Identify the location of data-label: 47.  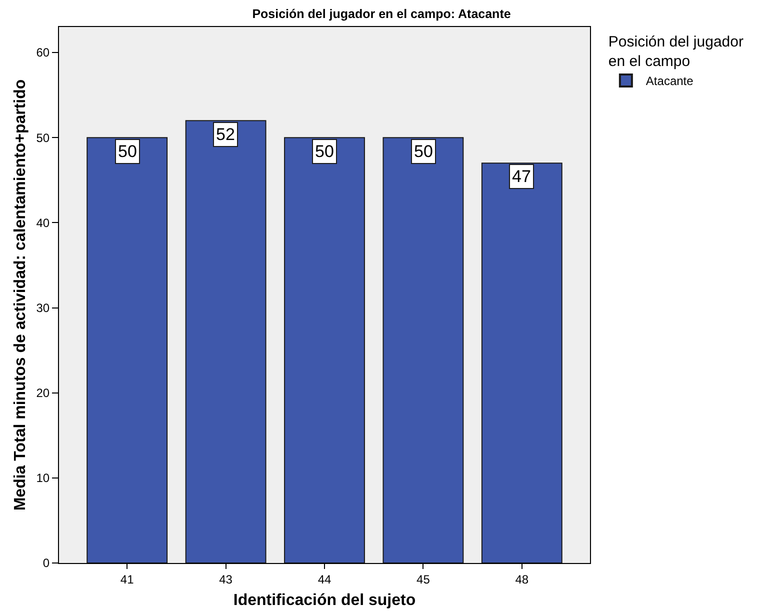
(521, 176).